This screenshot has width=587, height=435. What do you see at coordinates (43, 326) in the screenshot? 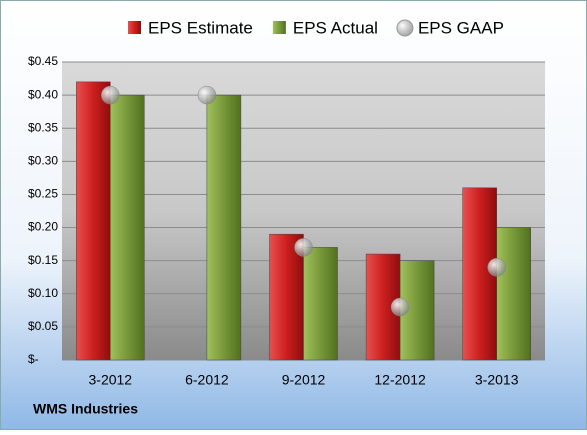
I see `y-tick-label: $0.05` at bounding box center [43, 326].